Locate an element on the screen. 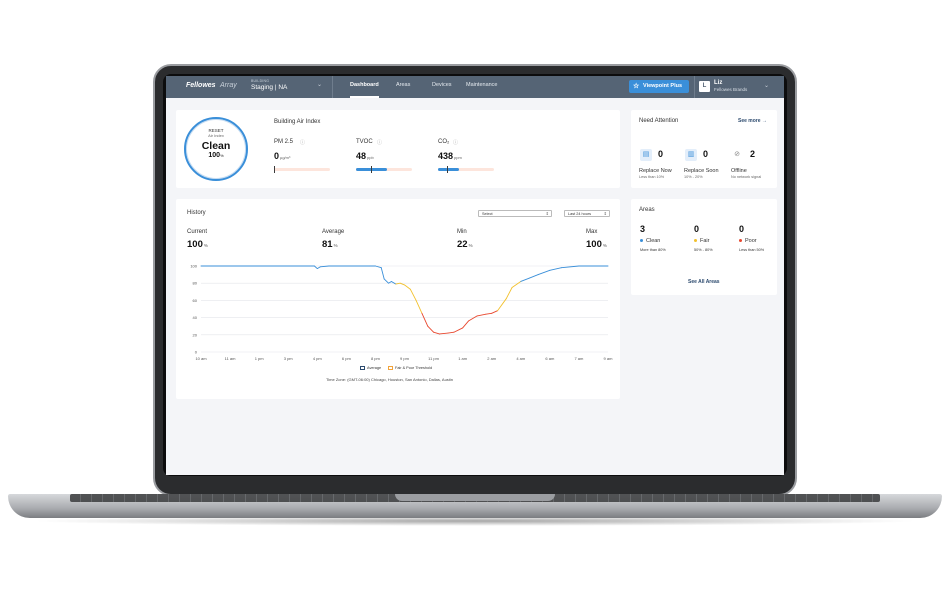 This screenshot has height=600, width=950. card-title: History is located at coordinates (196, 213).